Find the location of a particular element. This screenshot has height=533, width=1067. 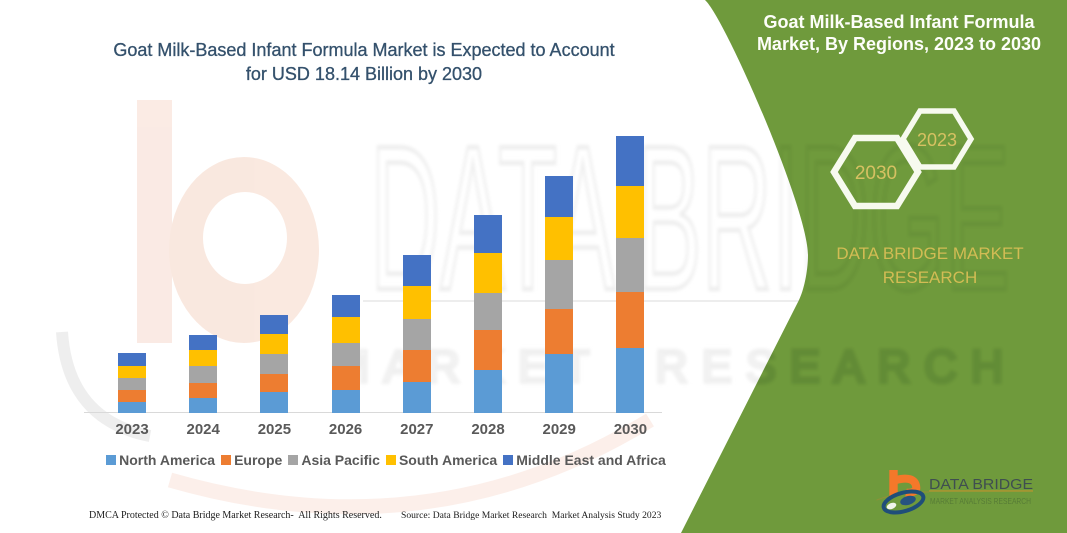

svg-text: 2023 is located at coordinates (937, 140).